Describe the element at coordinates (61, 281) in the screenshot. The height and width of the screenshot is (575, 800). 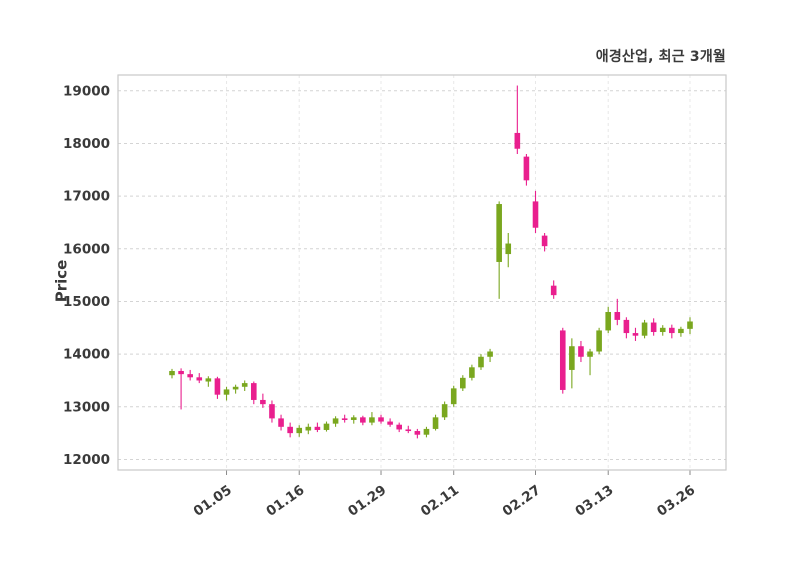
I see `y-axis-label: Price` at that location.